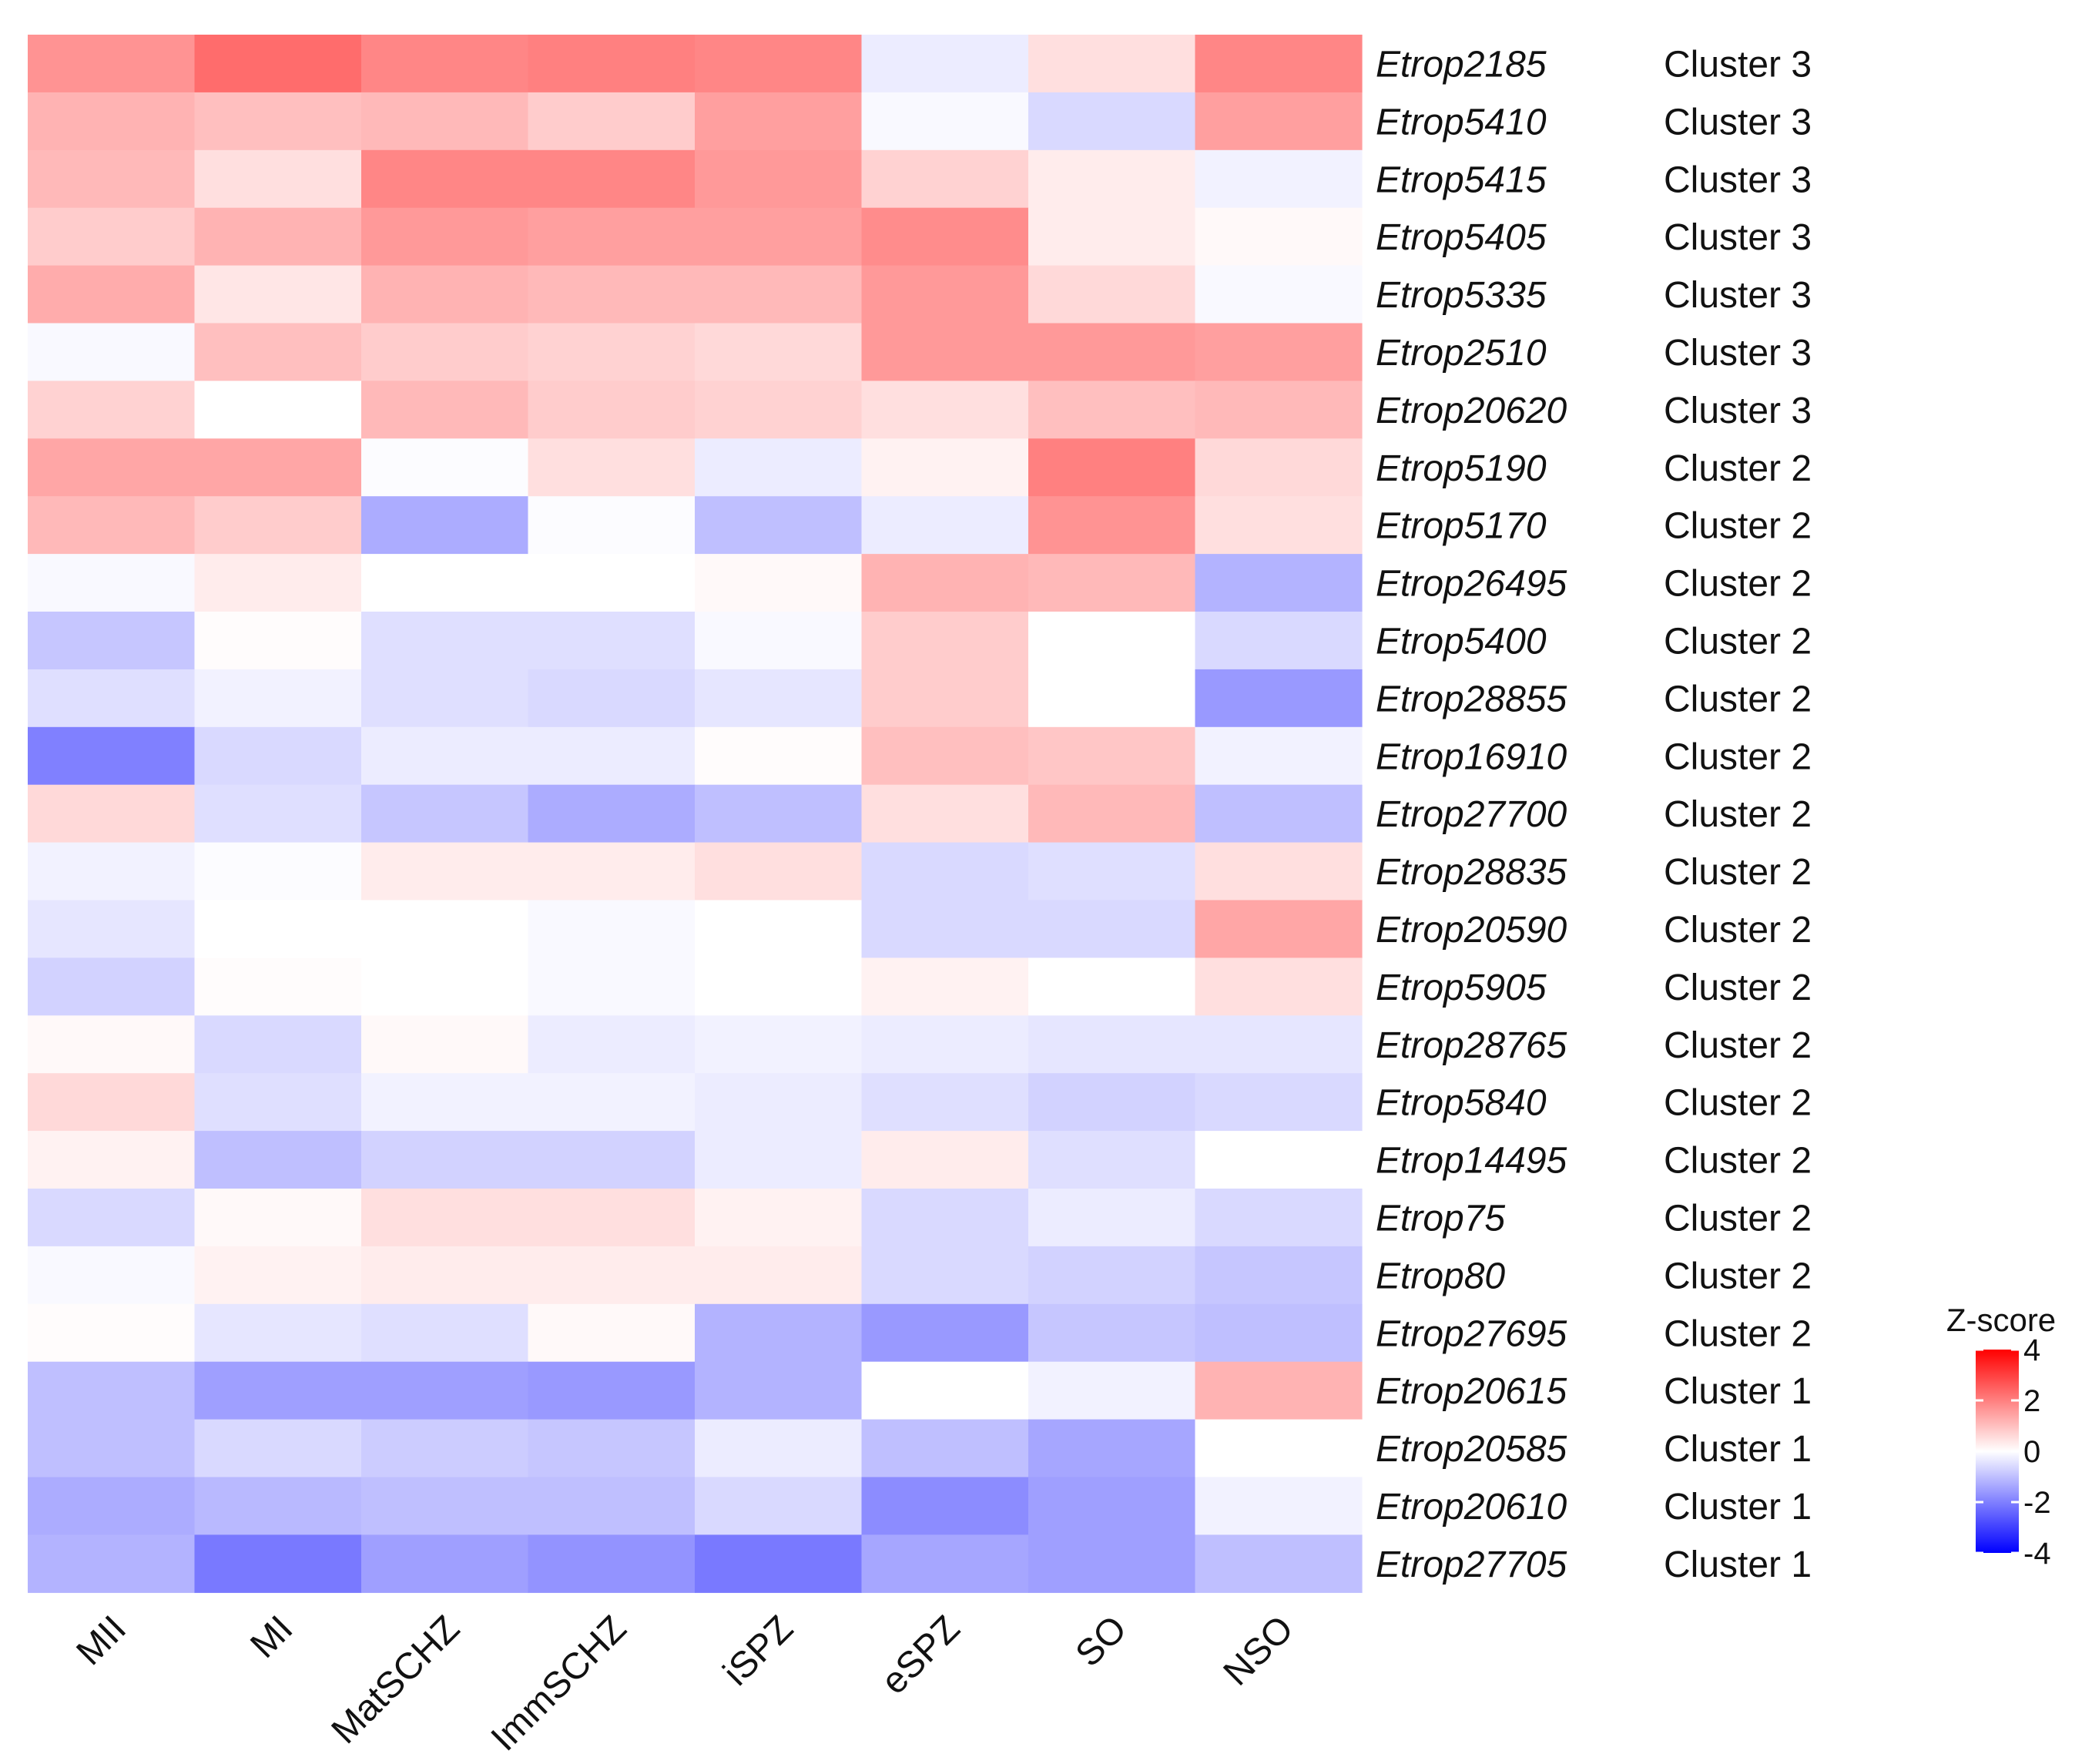 This screenshot has width=2092, height=1764. What do you see at coordinates (1102, 1641) in the screenshot?
I see `column-label: SO` at bounding box center [1102, 1641].